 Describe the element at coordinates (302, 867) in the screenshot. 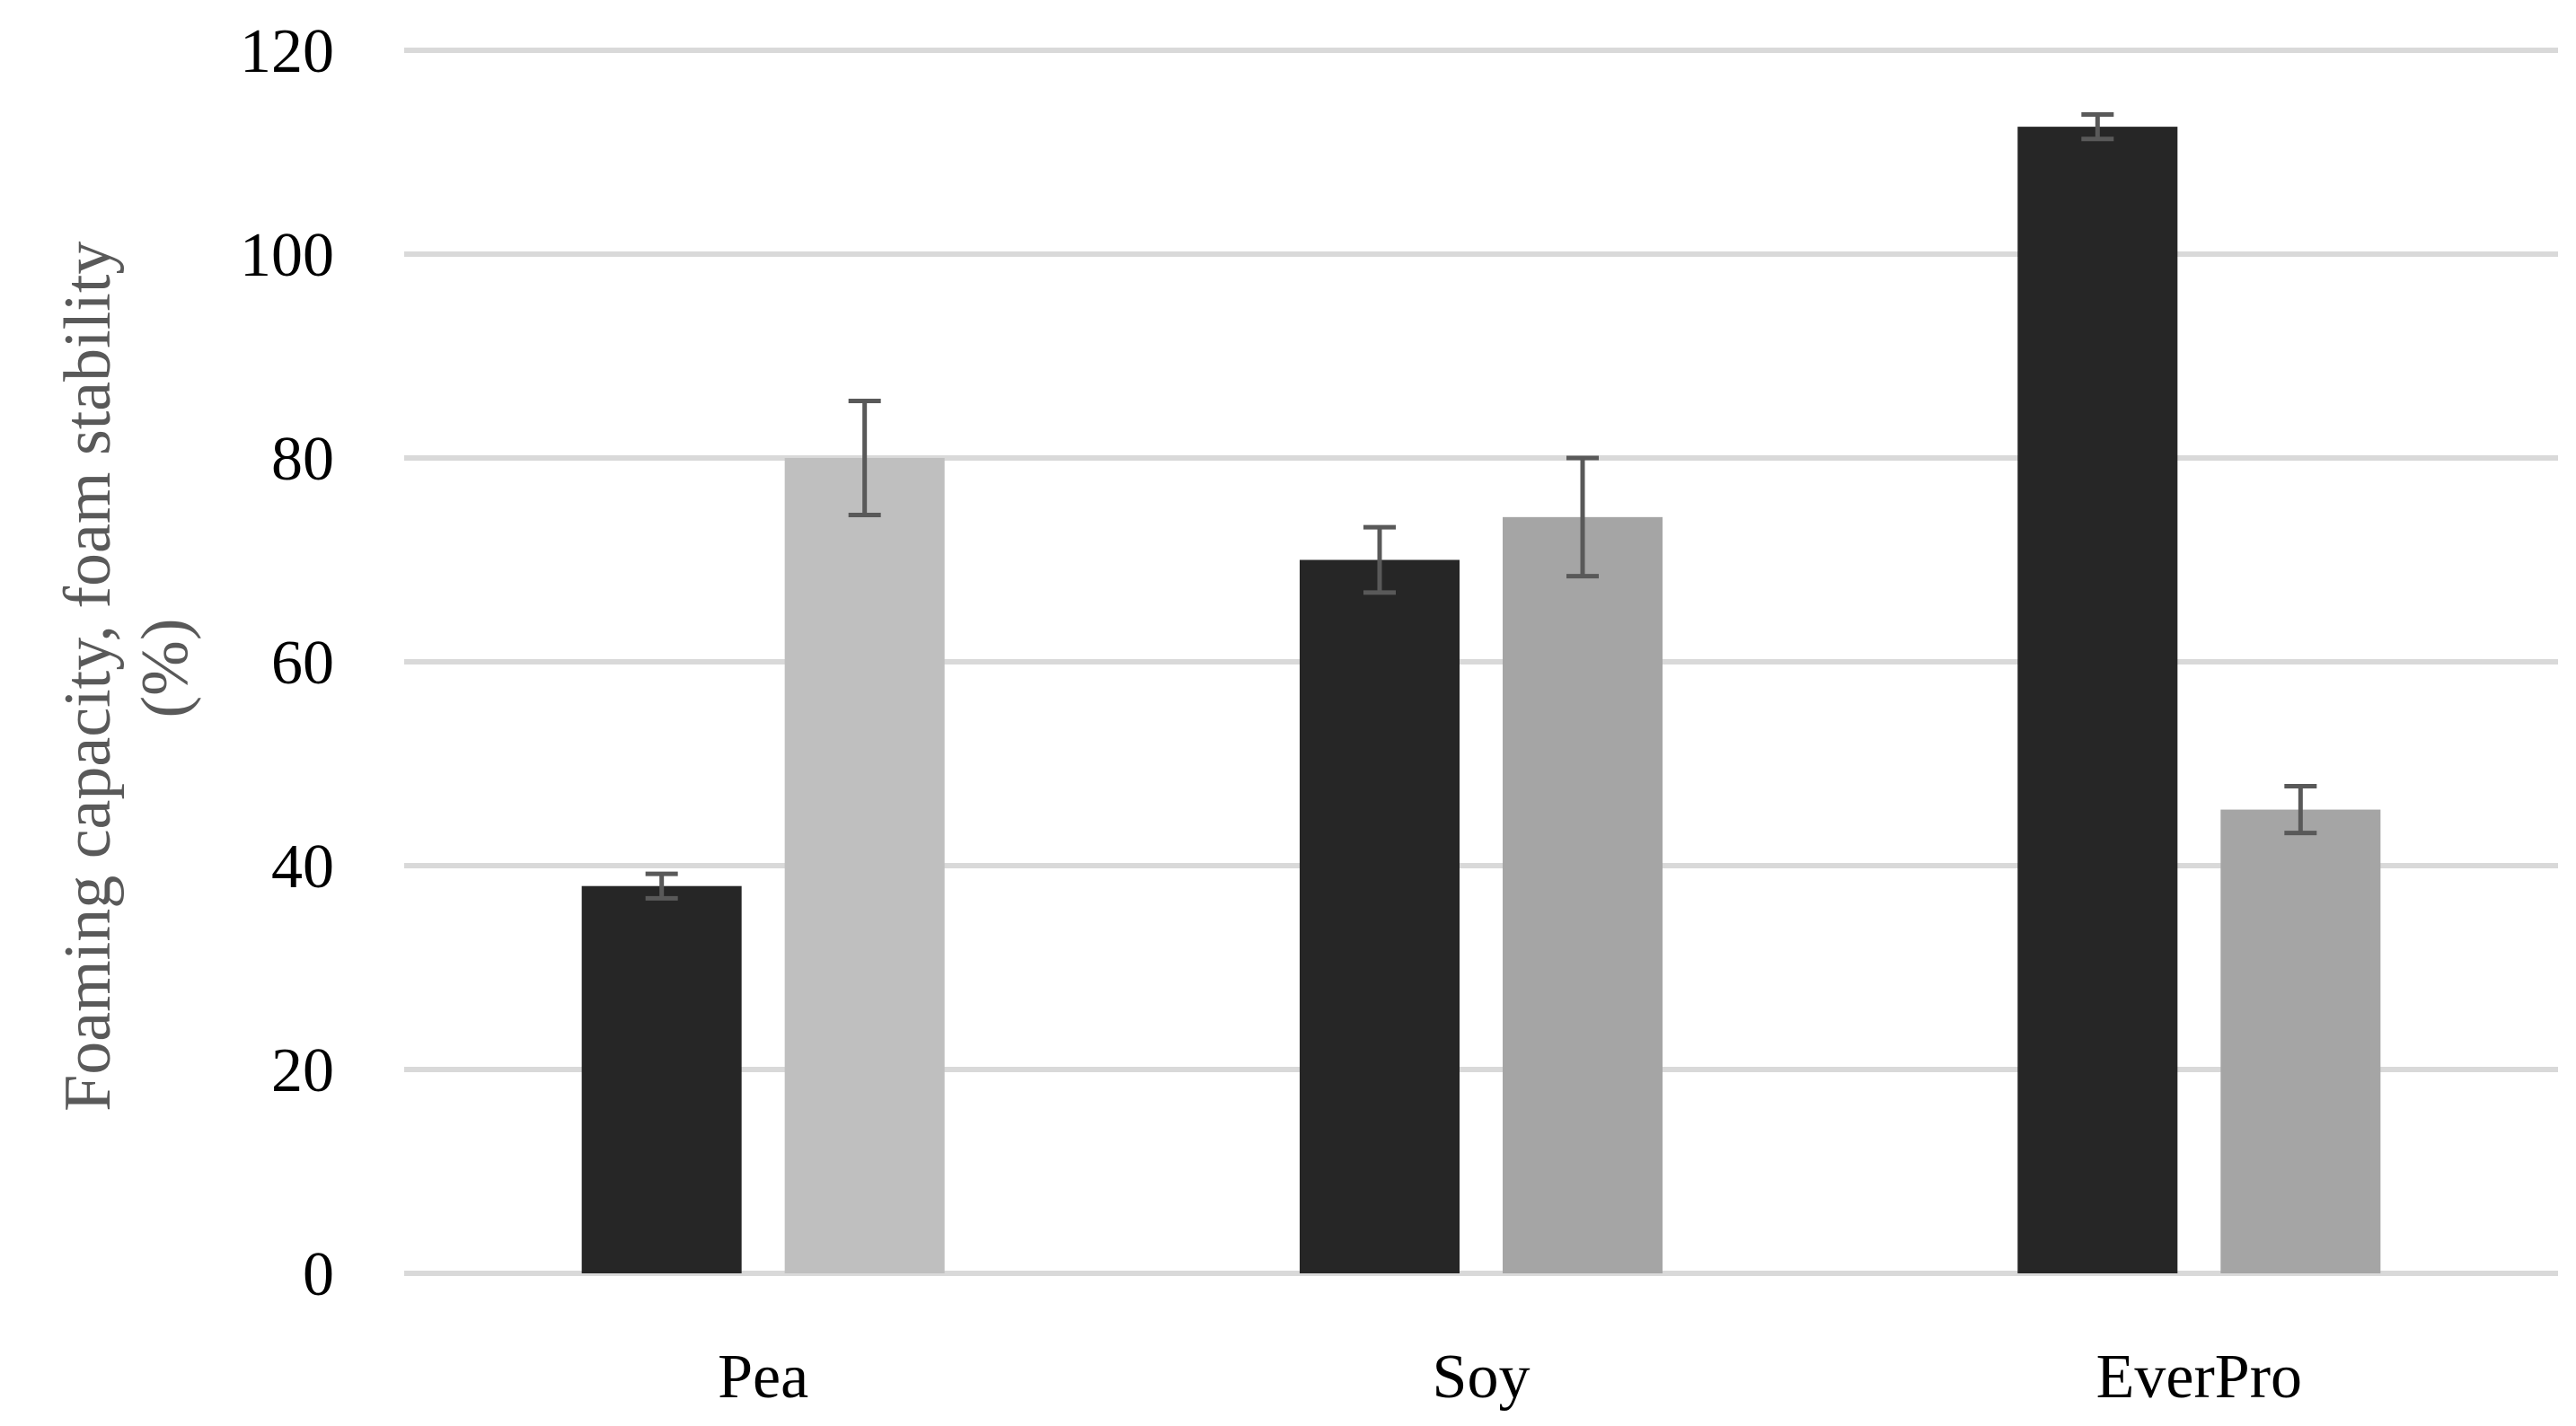

I see `y-tick-label-40: 40` at that location.